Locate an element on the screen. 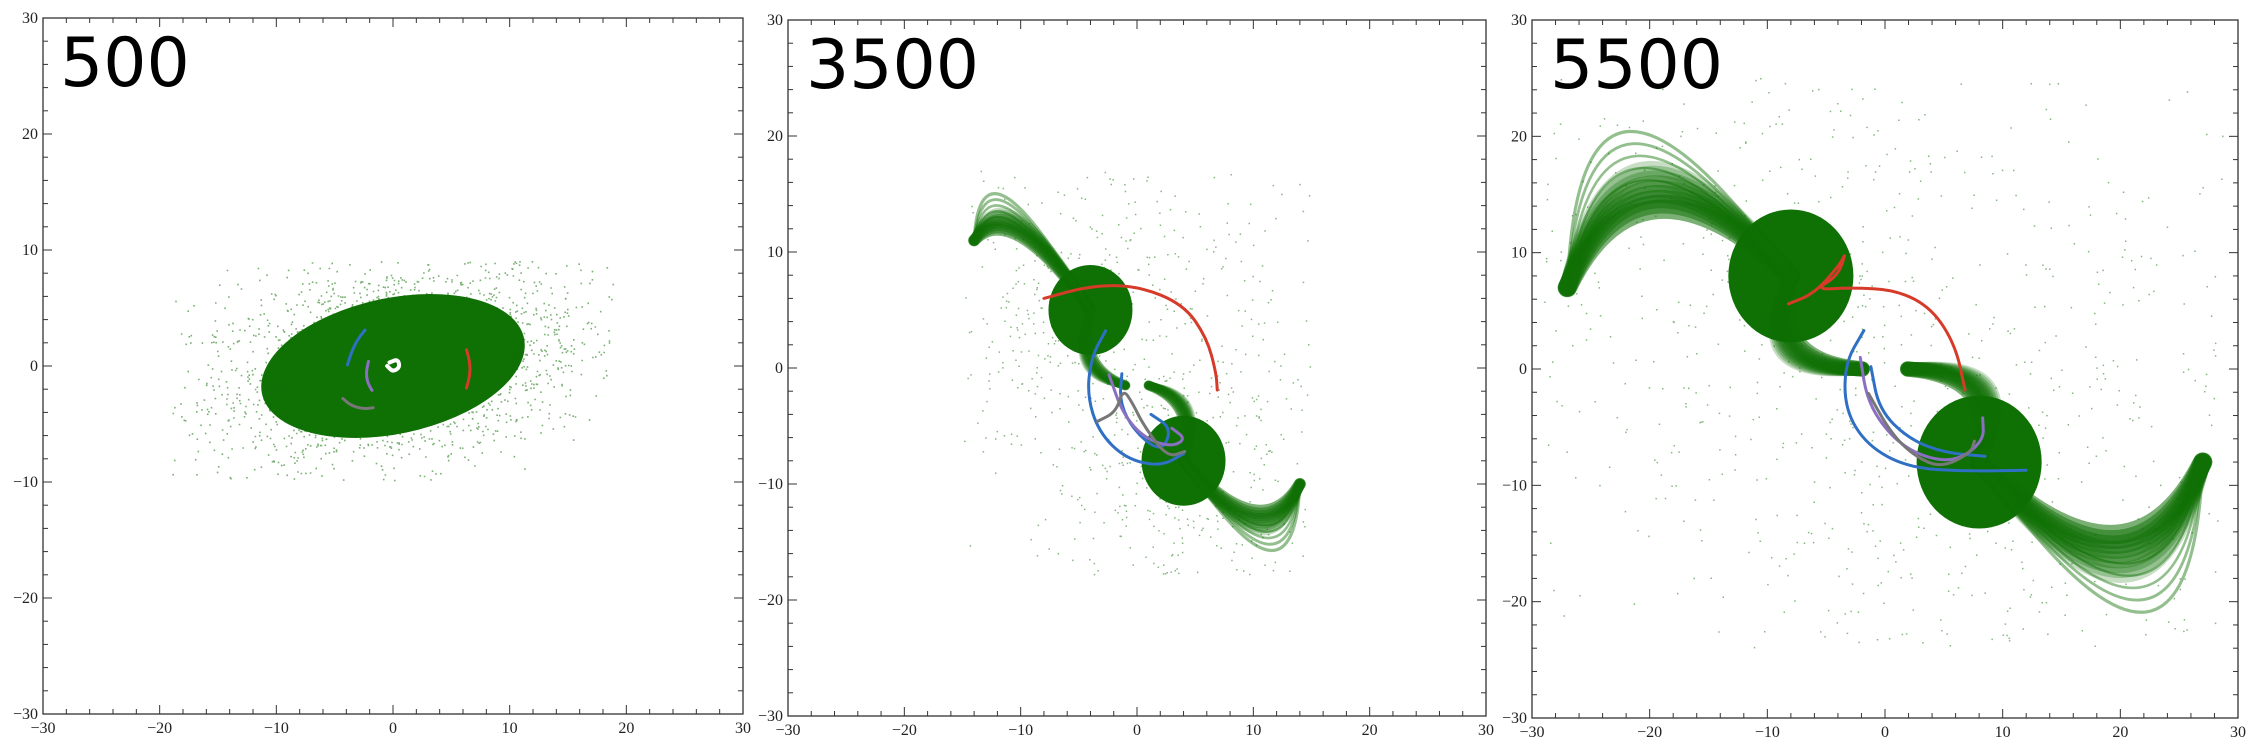 This screenshot has height=750, width=2250. particle-dust is located at coordinates (1138, 373).